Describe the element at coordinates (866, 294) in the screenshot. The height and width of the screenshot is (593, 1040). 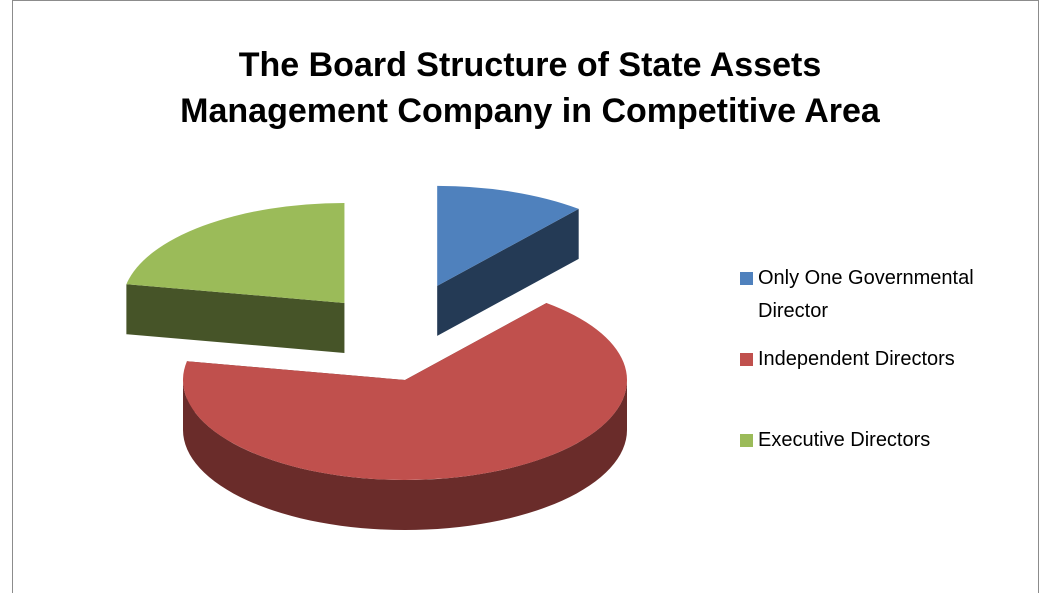
I see `legend-label: Only One Governmental Director` at that location.